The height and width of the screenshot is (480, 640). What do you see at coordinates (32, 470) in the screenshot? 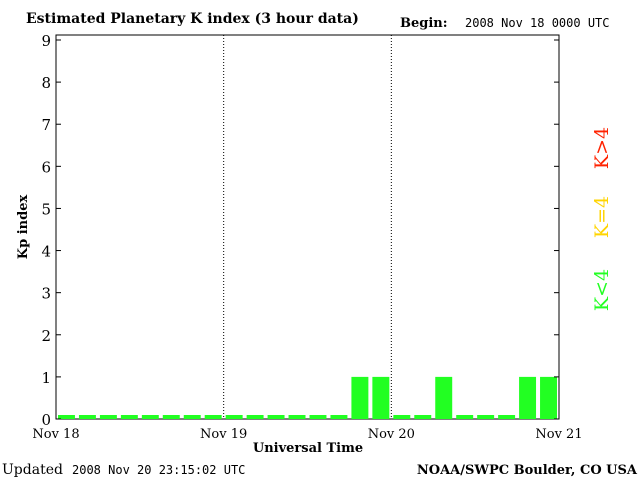
I see `footer-updated-label: Updated` at bounding box center [32, 470].